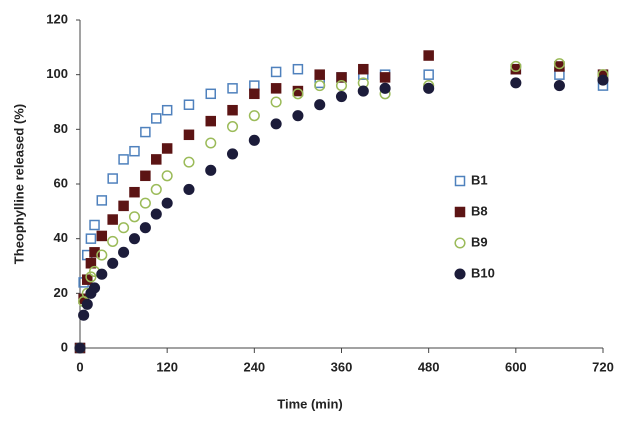  What do you see at coordinates (57, 73) in the screenshot?
I see `y-tick-label: 100` at bounding box center [57, 73].